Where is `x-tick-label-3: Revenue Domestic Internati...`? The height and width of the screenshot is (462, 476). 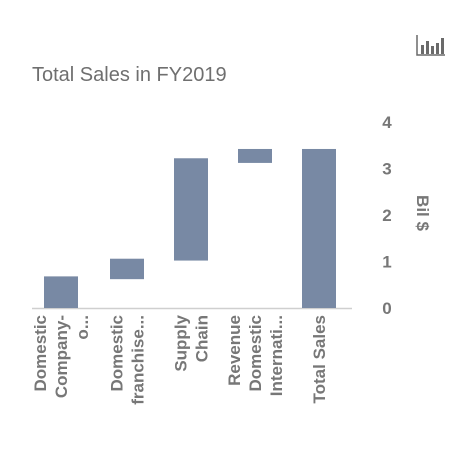
x-tick-label-3: Revenue Domestic Internati... is located at coordinates (255, 355).